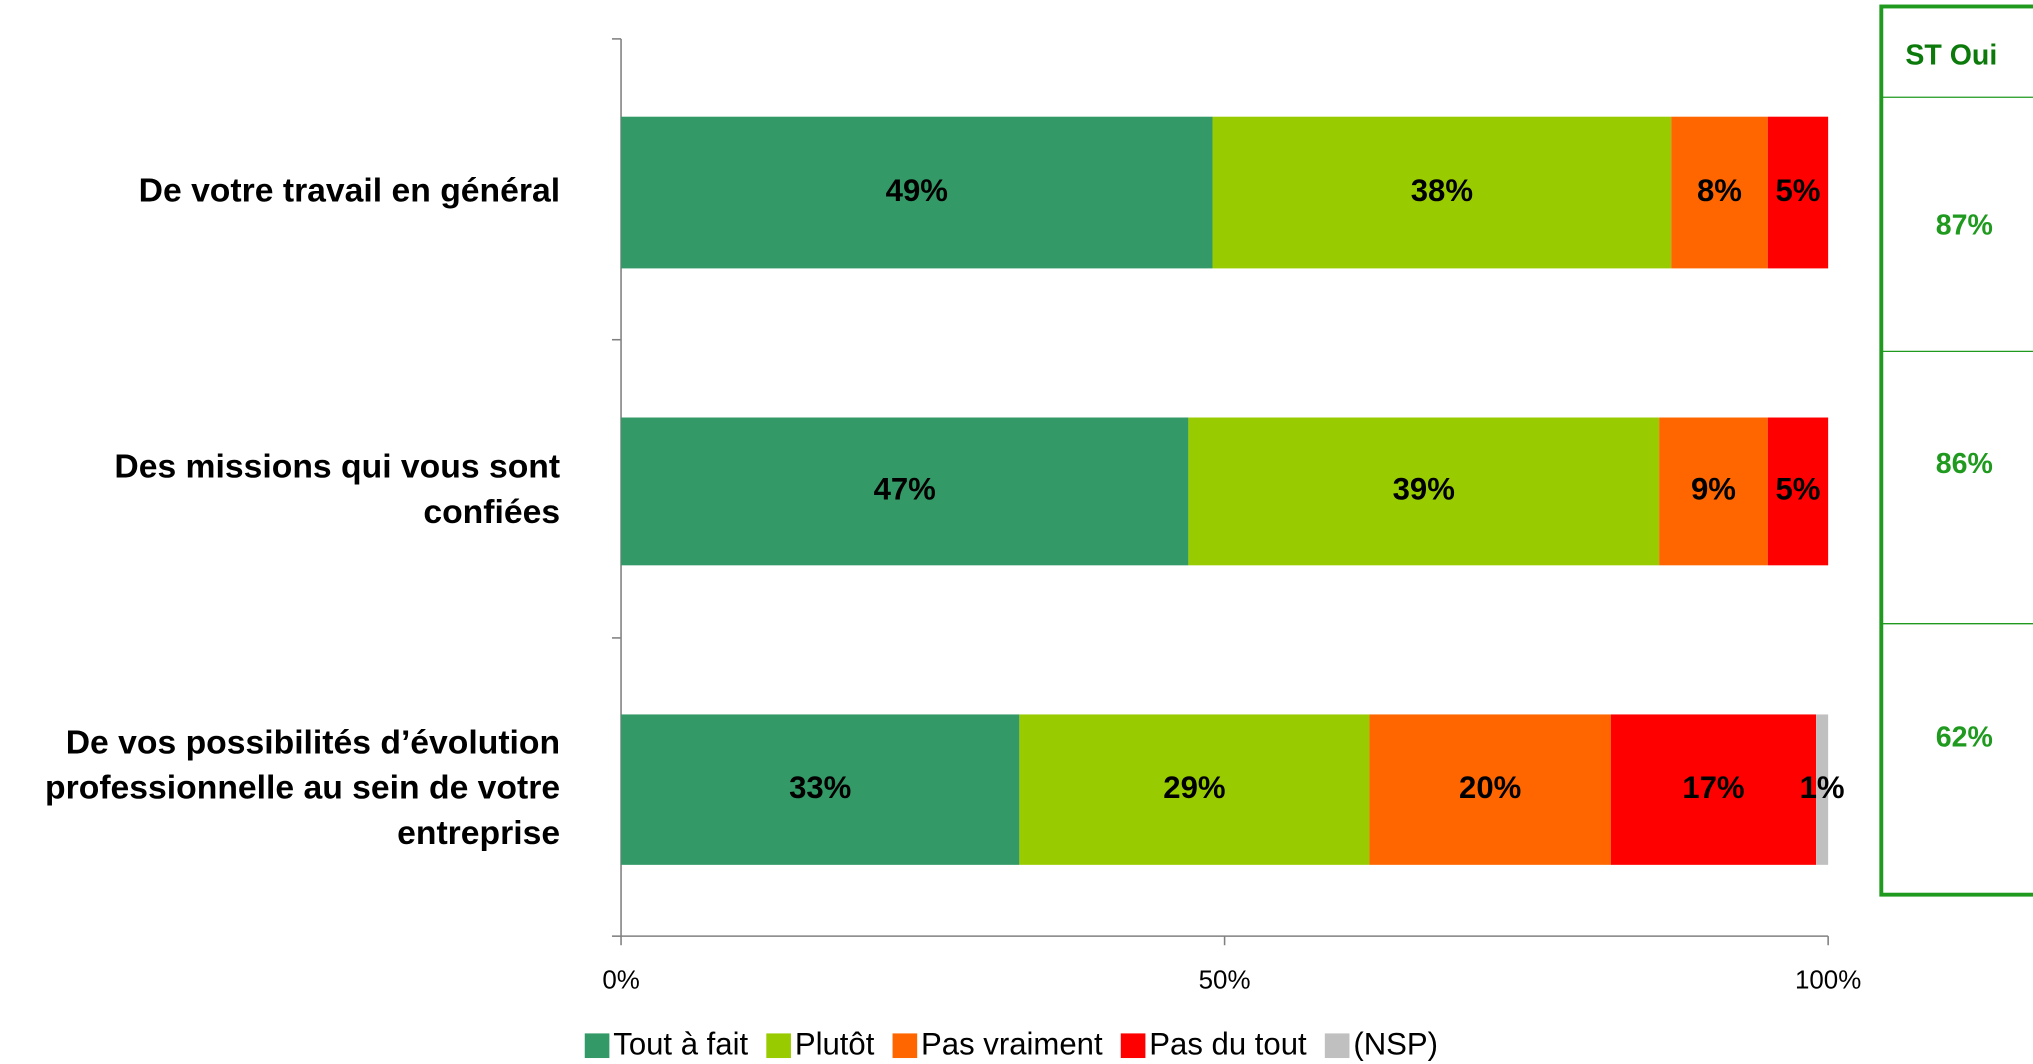 This screenshot has height=1064, width=2033. I want to click on value-label: 9%, so click(1713, 489).